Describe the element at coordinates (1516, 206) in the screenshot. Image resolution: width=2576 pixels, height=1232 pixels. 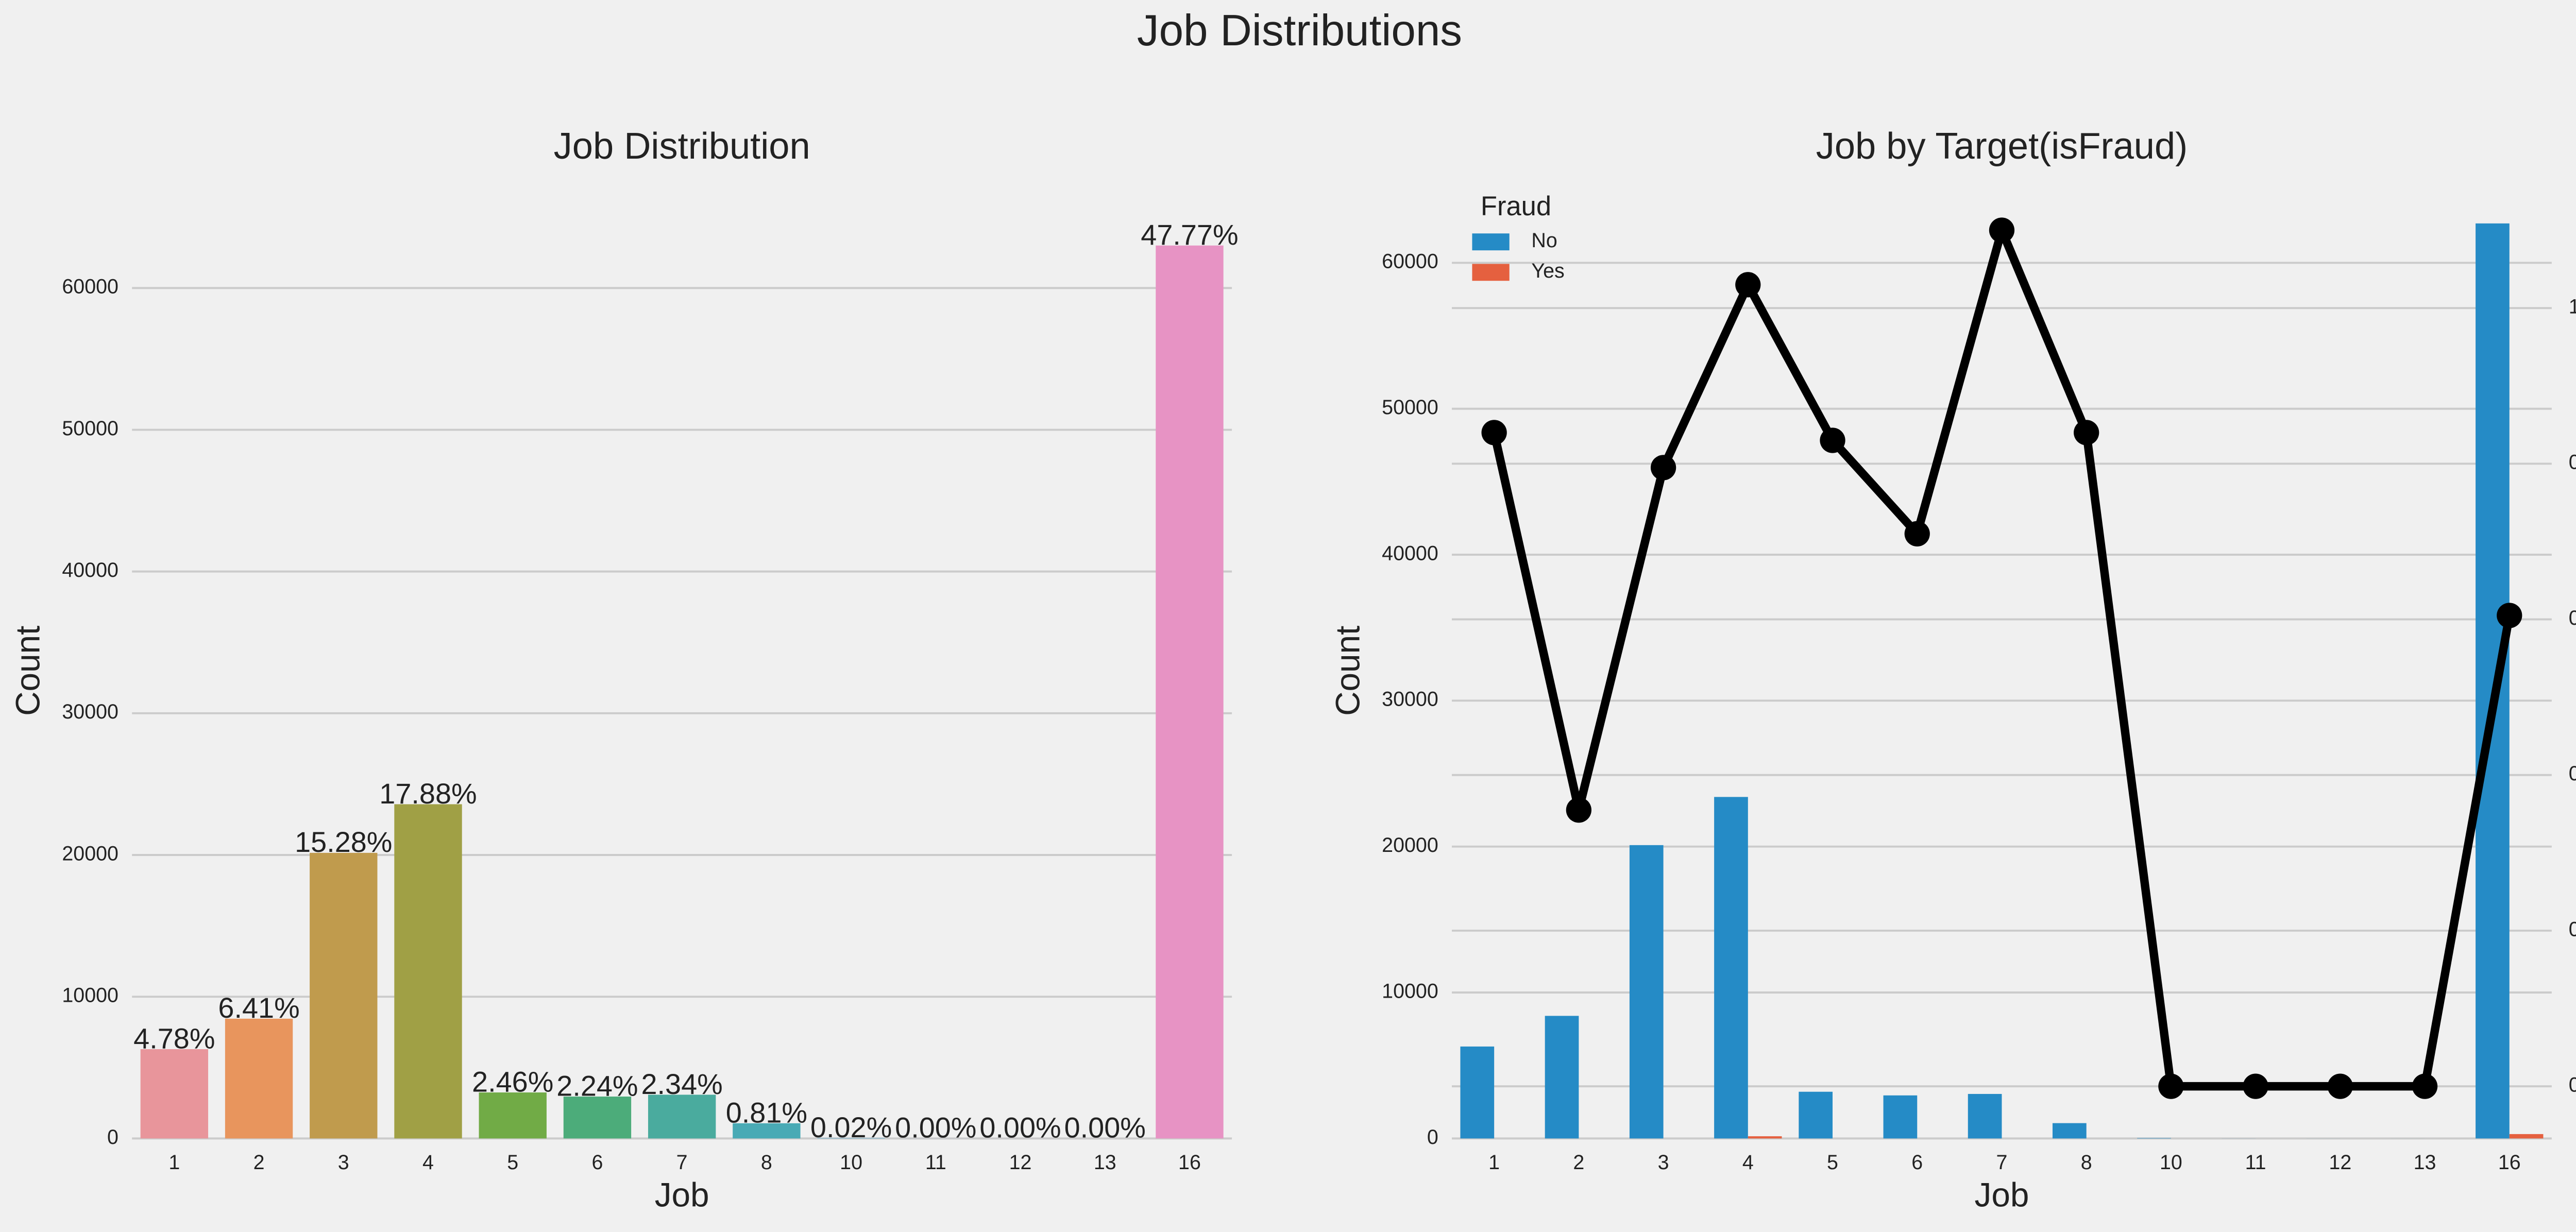
I see `legend-title: Fraud` at that location.